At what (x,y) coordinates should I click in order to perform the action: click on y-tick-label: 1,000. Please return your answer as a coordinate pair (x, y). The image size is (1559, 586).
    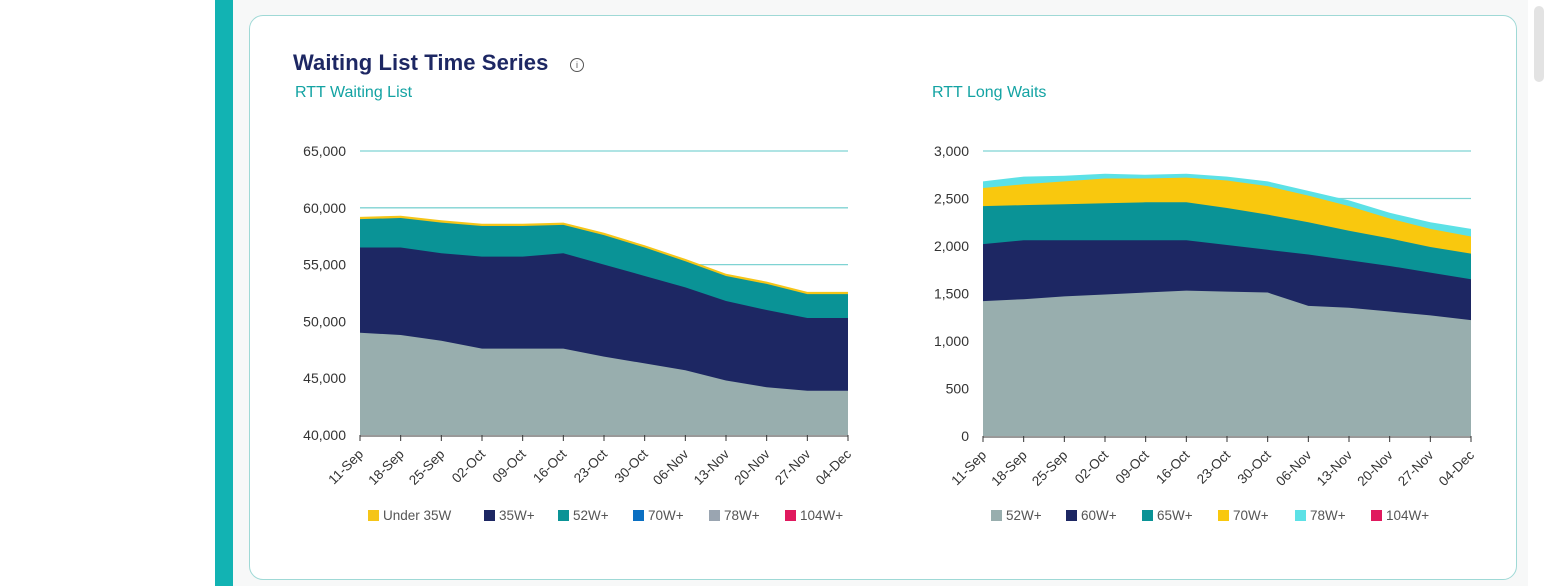
    Looking at the image, I should click on (951, 341).